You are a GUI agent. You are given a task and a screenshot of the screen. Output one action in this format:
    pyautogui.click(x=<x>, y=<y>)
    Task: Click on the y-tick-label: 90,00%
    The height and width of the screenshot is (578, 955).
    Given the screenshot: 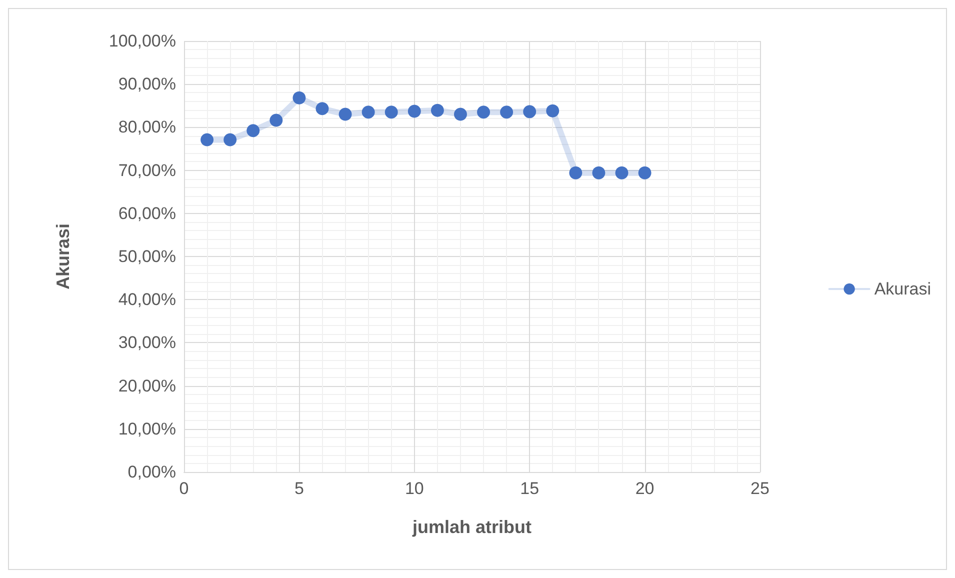 What is the action you would take?
    pyautogui.click(x=147, y=84)
    